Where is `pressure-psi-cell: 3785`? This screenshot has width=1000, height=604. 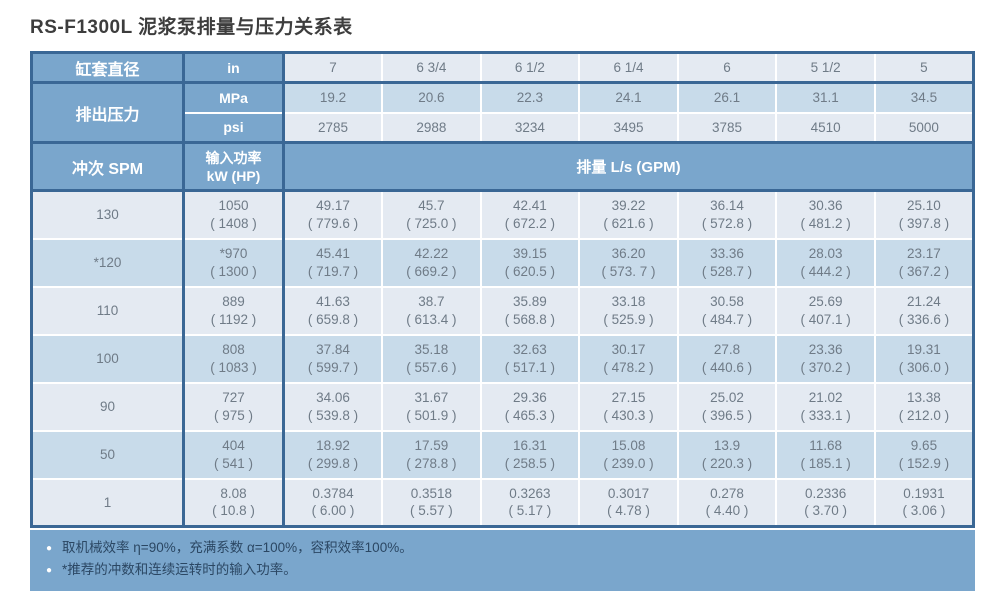 pressure-psi-cell: 3785 is located at coordinates (727, 127).